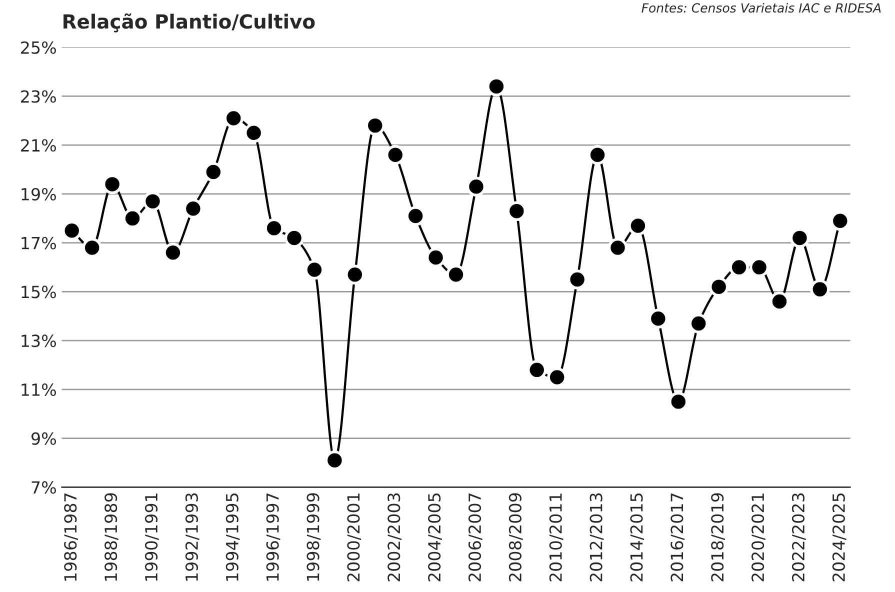 The image size is (895, 592). I want to click on x-tick-label: 1996/1997, so click(273, 537).